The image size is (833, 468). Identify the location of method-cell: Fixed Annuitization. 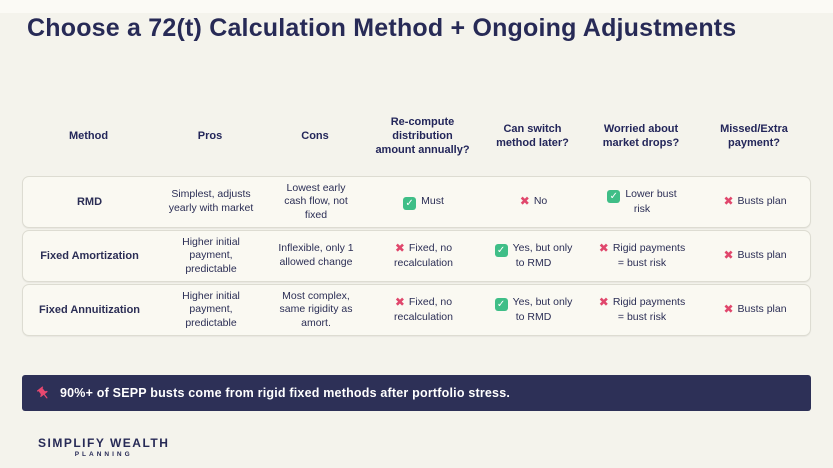
(89, 309).